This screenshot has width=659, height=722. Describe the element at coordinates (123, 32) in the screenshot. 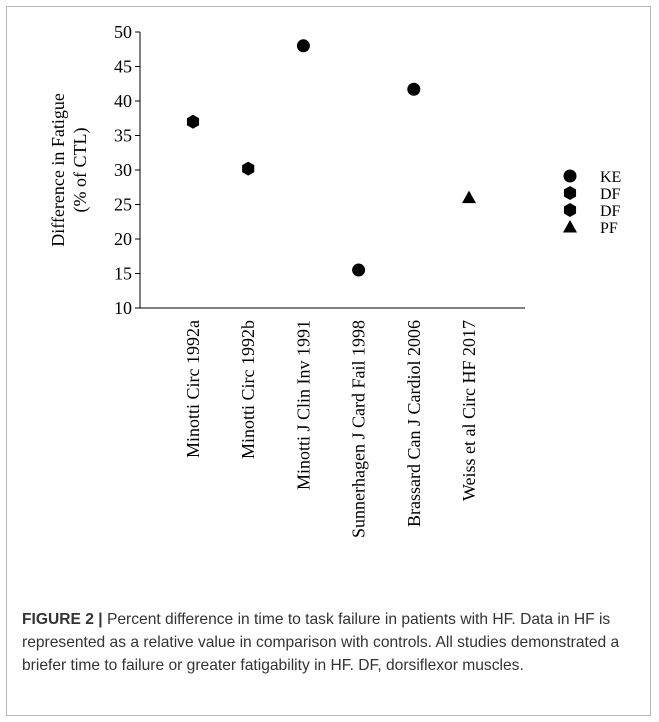

I see `y-tick-label: 50` at that location.